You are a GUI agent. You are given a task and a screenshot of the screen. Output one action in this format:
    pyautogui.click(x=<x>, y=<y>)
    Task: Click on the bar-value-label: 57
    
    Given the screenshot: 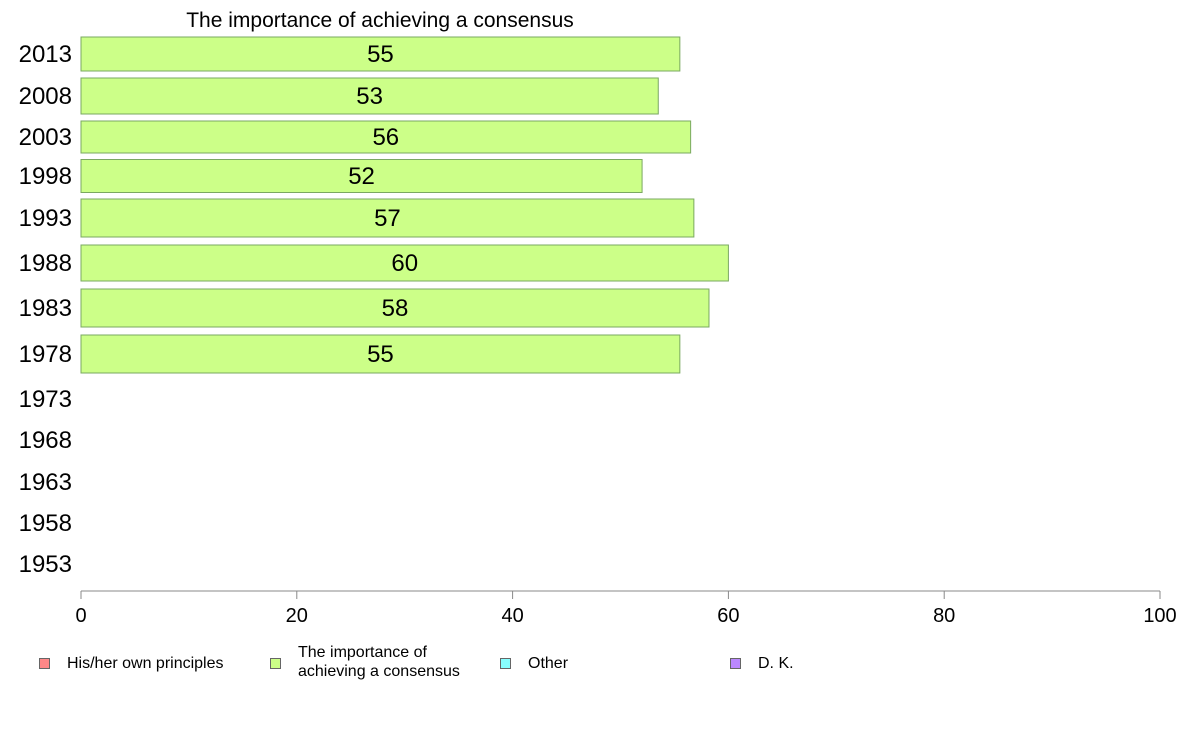 What is the action you would take?
    pyautogui.click(x=387, y=218)
    